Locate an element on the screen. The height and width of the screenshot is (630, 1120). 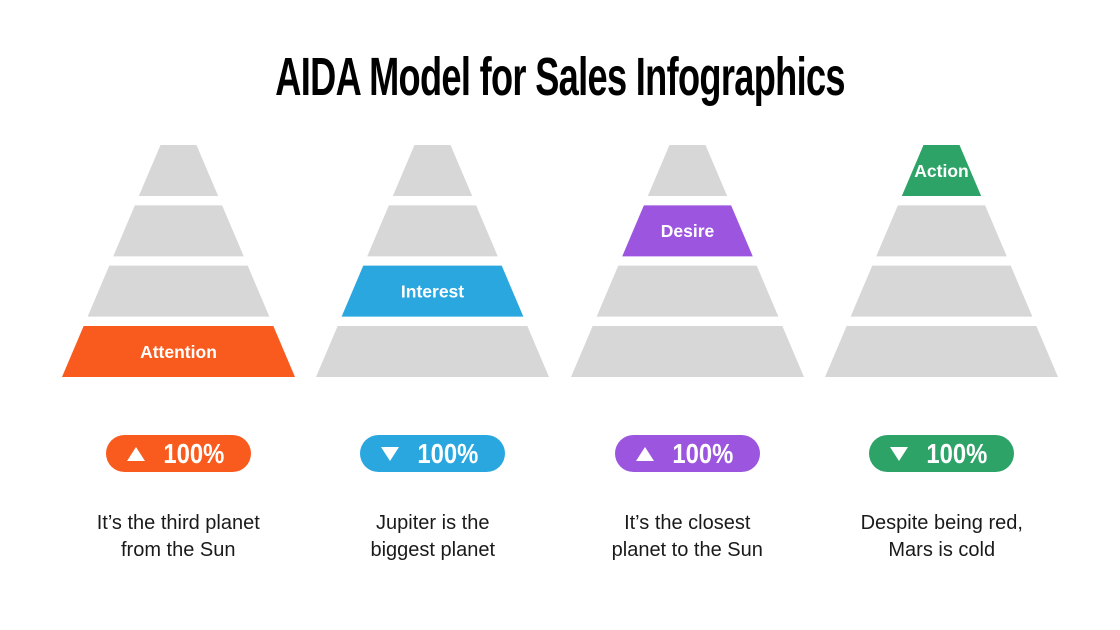
stage-label: Action is located at coordinates (942, 171).